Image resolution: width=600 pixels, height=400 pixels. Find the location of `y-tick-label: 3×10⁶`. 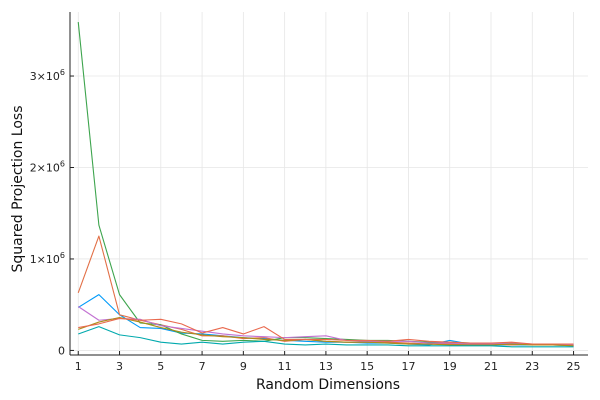

y-tick-label: 3×10⁶ is located at coordinates (47, 75).